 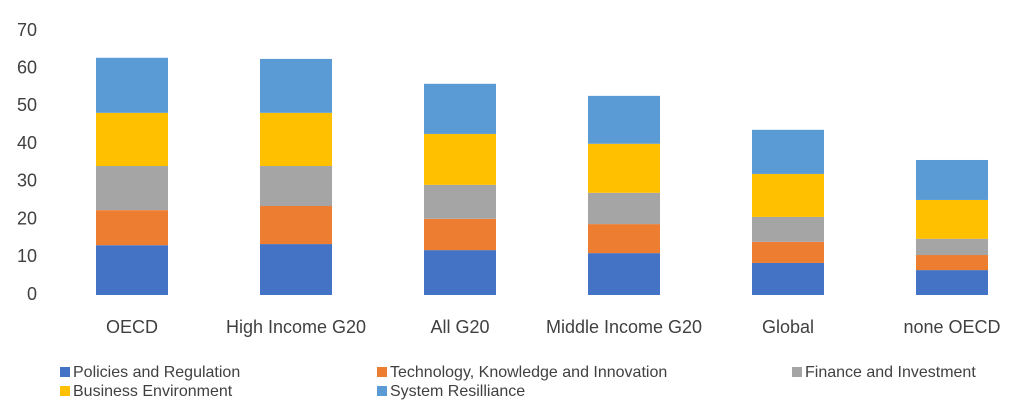 What do you see at coordinates (890, 372) in the screenshot?
I see `legend-label: Finance and Investment` at bounding box center [890, 372].